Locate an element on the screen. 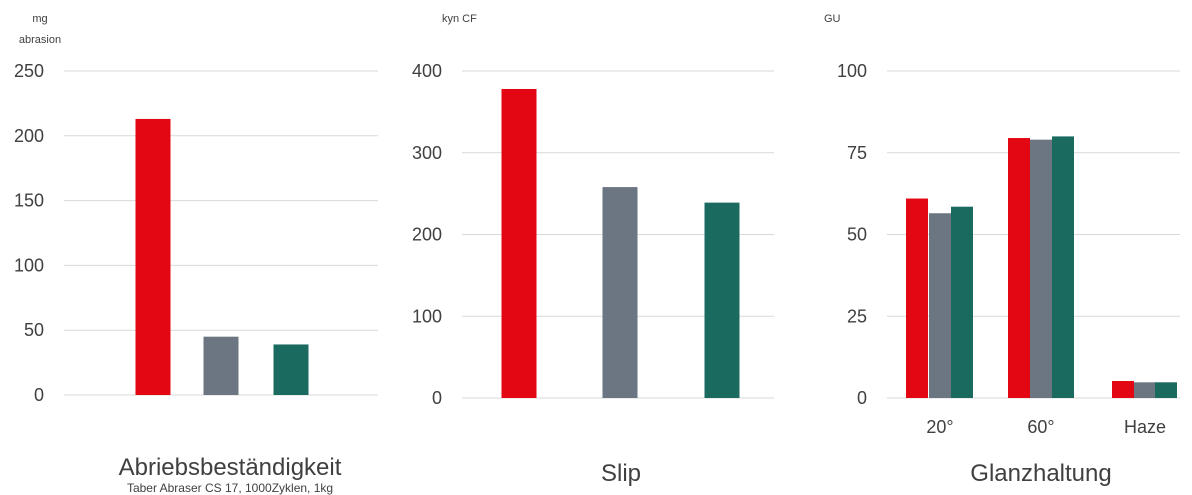  y-unit-label: GU is located at coordinates (832, 19).